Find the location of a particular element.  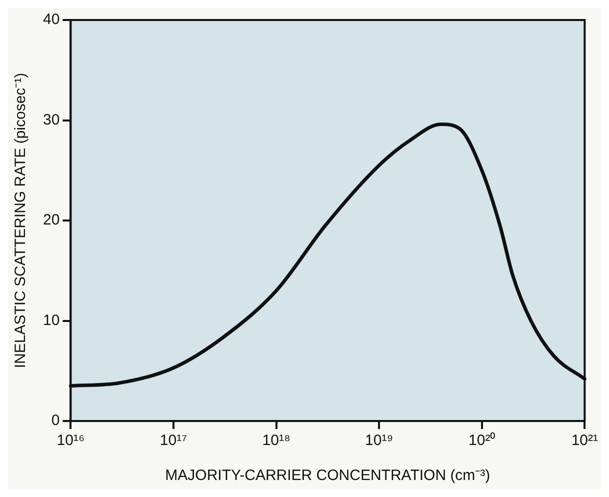

x-axis-title: MAJORITY-CARRIER CONCENTRATION (cm⁻³) is located at coordinates (327, 475).